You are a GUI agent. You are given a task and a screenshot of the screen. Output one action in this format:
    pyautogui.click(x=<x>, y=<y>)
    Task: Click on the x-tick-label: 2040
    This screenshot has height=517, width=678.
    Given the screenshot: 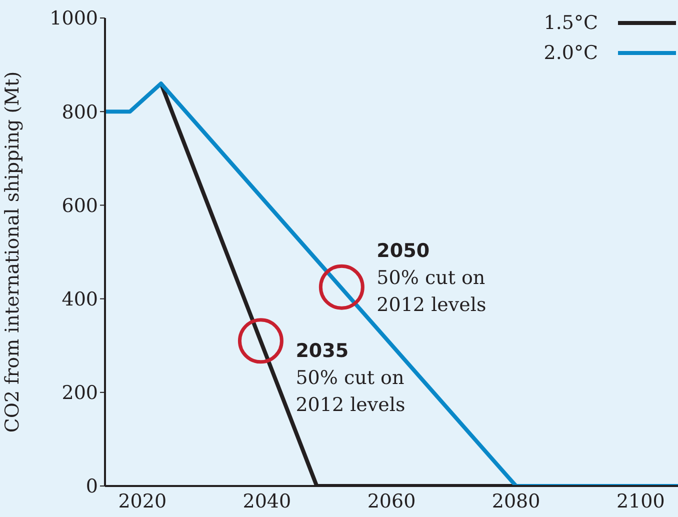 What is the action you would take?
    pyautogui.click(x=267, y=501)
    